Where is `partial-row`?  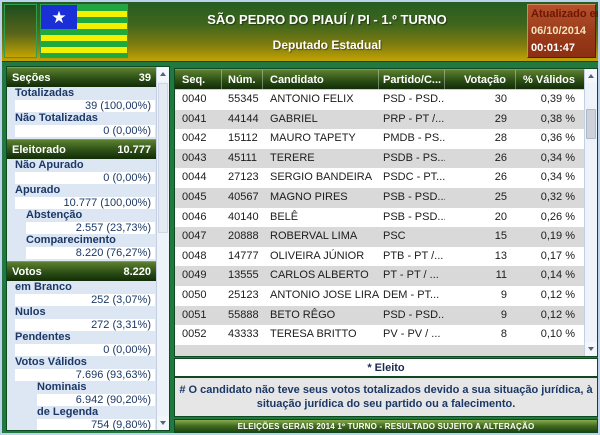
partial-row is located at coordinates (379, 348).